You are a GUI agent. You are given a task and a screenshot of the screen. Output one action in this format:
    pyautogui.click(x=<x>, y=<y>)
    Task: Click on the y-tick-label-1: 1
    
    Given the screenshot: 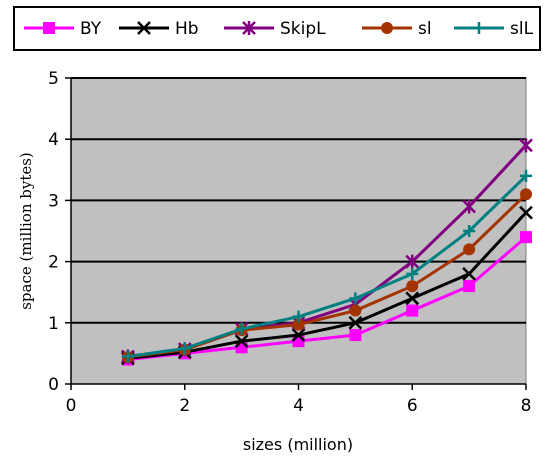 What is the action you would take?
    pyautogui.click(x=53, y=324)
    